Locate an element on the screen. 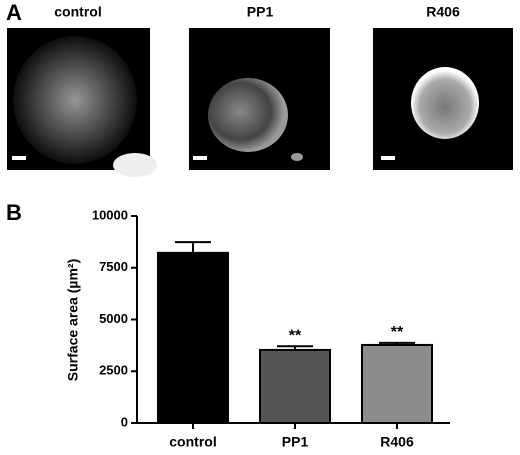 This screenshot has width=520, height=455. image-title: PP1 is located at coordinates (260, 12).